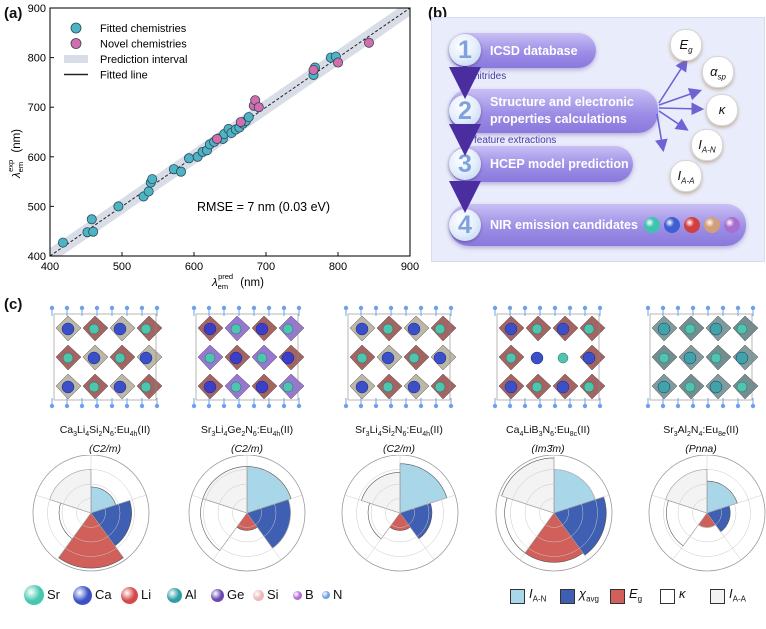  What do you see at coordinates (37, 9) in the screenshot?
I see `y-tick-label-5: 900` at bounding box center [37, 9].